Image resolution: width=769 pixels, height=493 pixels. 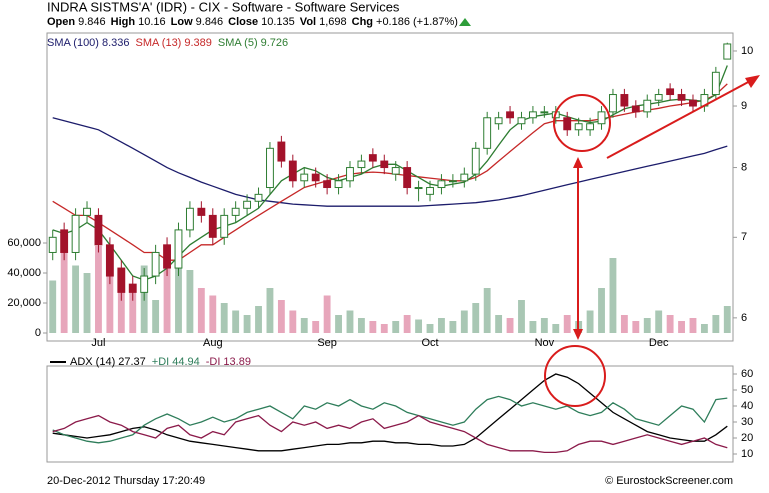 I want to click on stat-value: 10.16, so click(x=152, y=22).